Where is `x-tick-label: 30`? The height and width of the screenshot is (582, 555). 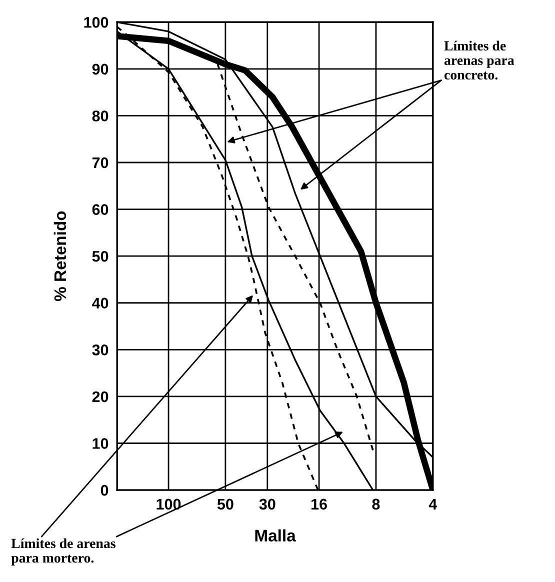
x-tick-label: 30 is located at coordinates (267, 504).